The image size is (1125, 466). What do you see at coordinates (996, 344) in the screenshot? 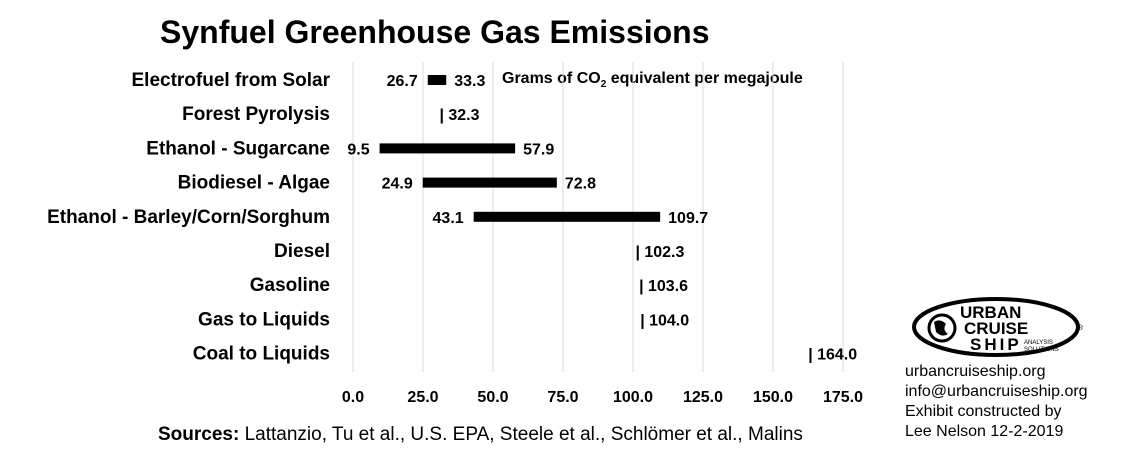
I see `logo-text-ship: SHIP` at bounding box center [996, 344].